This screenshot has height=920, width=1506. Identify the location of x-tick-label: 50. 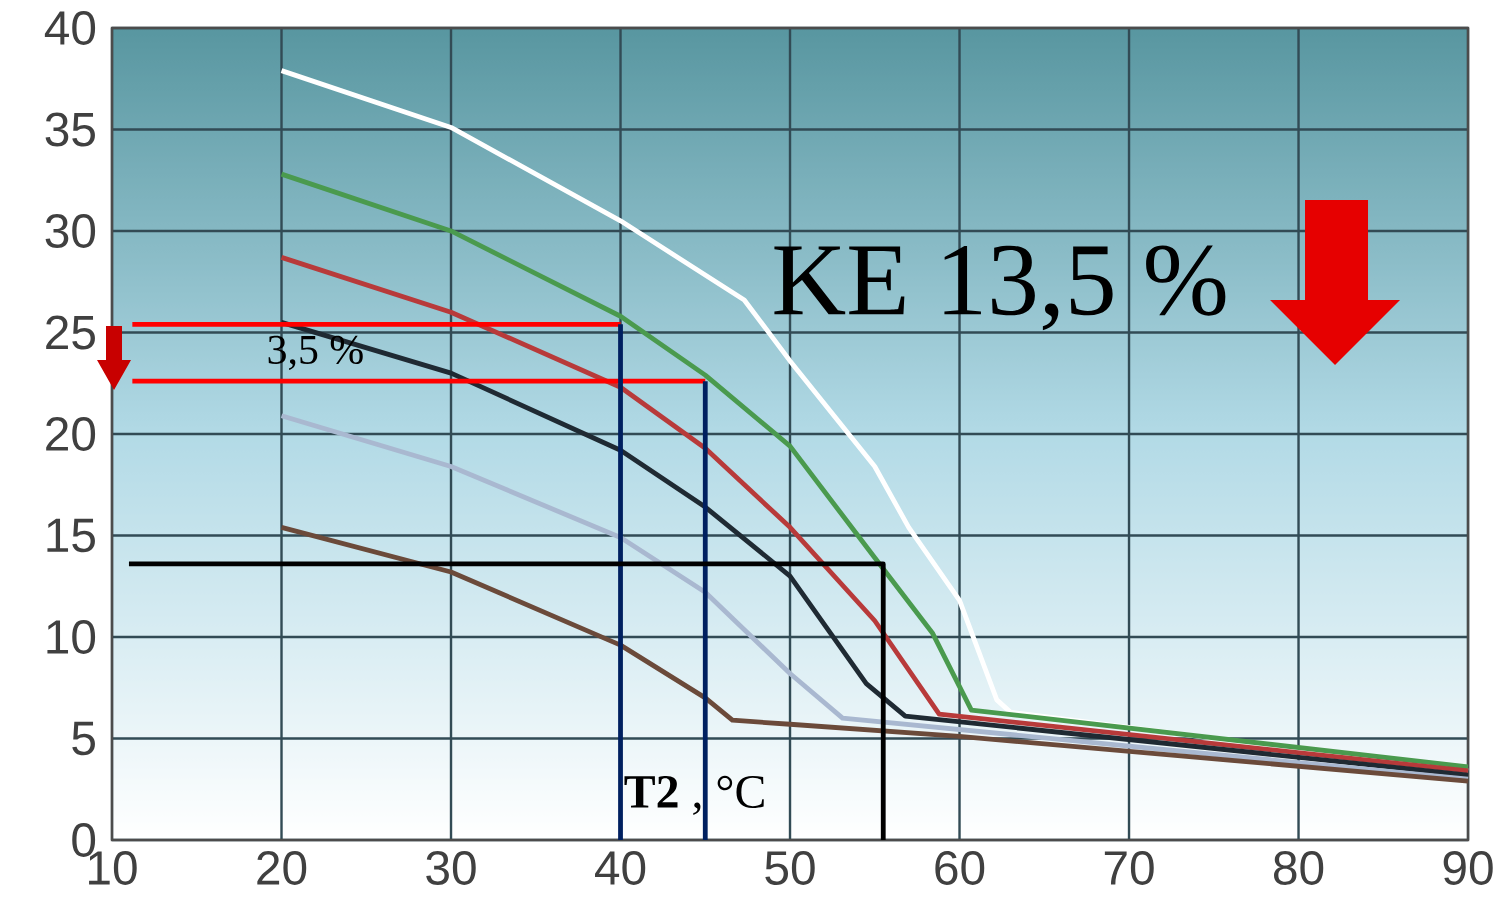
(790, 868).